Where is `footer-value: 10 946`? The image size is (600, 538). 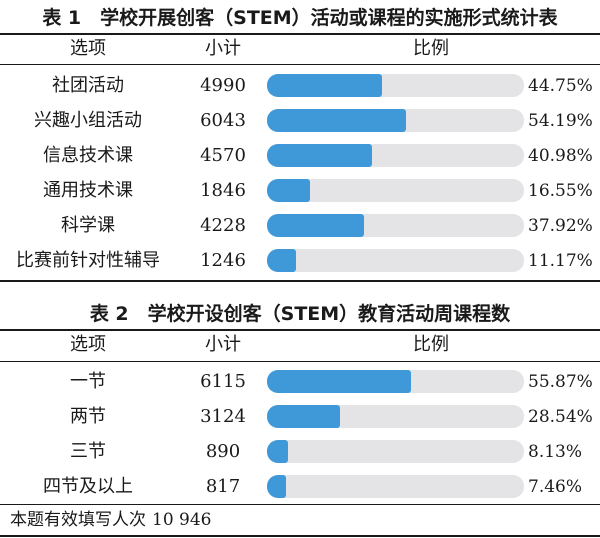 footer-value: 10 946 is located at coordinates (182, 520).